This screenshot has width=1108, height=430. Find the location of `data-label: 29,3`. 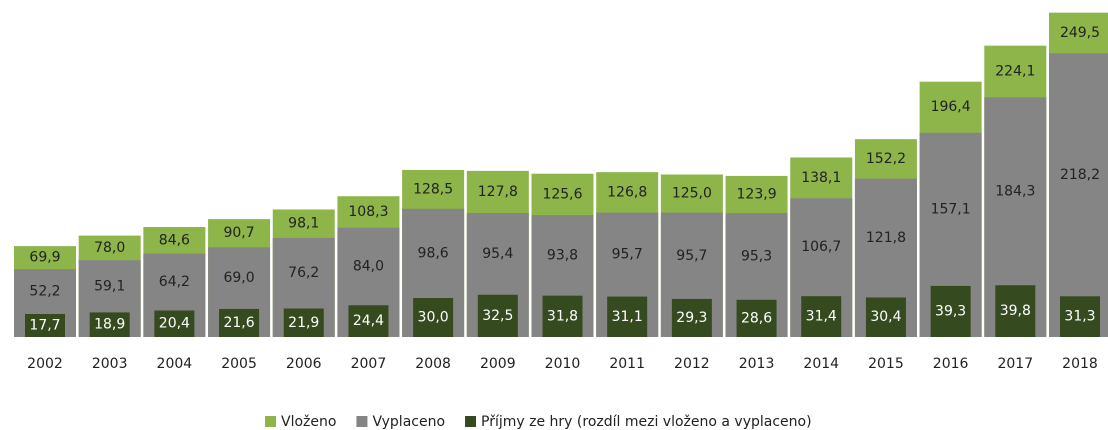

data-label: 29,3 is located at coordinates (691, 318).